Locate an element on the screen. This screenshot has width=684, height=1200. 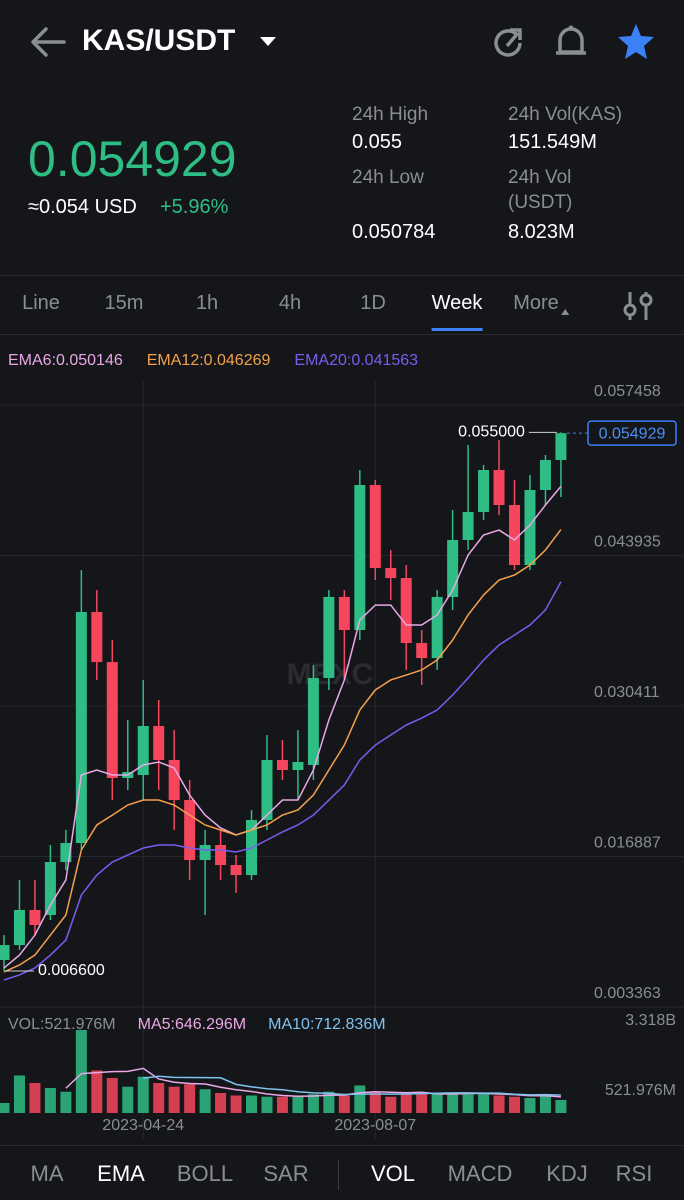
indicator-tab: MA is located at coordinates (47, 1173).